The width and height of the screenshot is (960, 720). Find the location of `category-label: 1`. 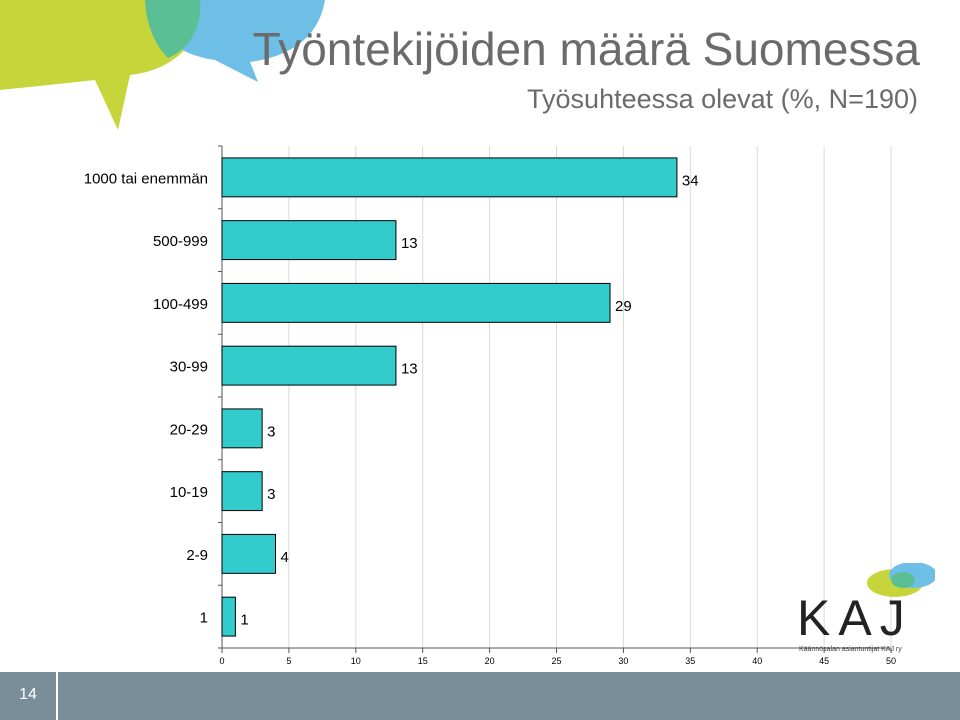

category-label: 1 is located at coordinates (204, 618).